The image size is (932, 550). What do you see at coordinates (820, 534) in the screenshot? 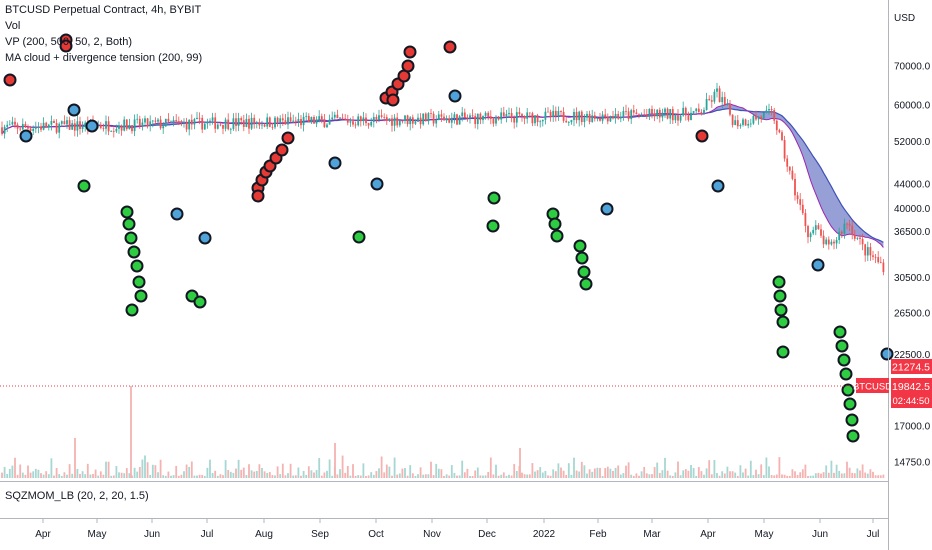
I see `time-tick-label: Jun` at bounding box center [820, 534].